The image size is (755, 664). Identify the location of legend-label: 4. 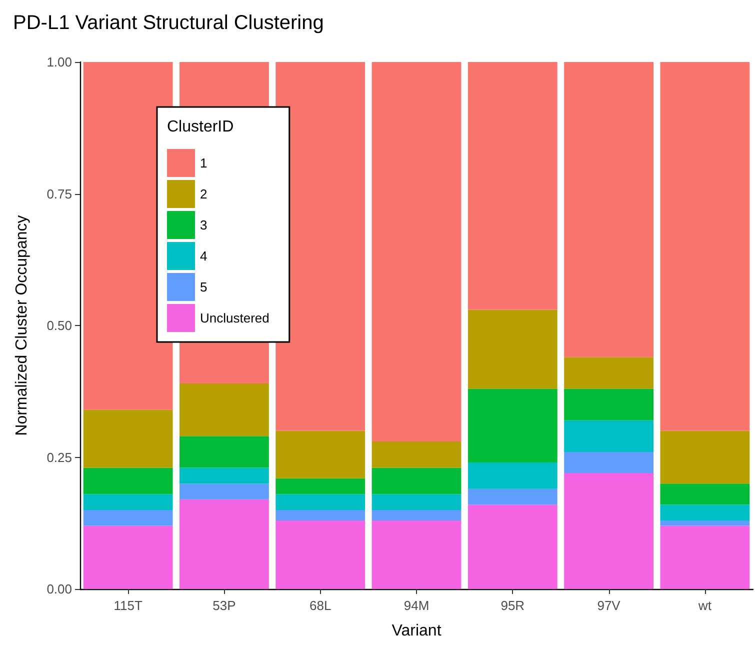
(204, 256).